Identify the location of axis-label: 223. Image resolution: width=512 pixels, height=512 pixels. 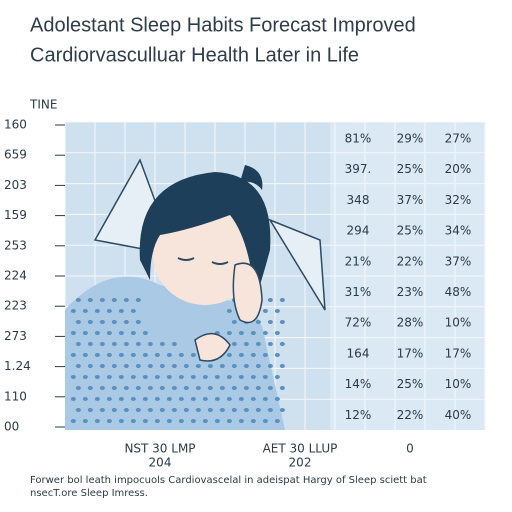
(15, 306).